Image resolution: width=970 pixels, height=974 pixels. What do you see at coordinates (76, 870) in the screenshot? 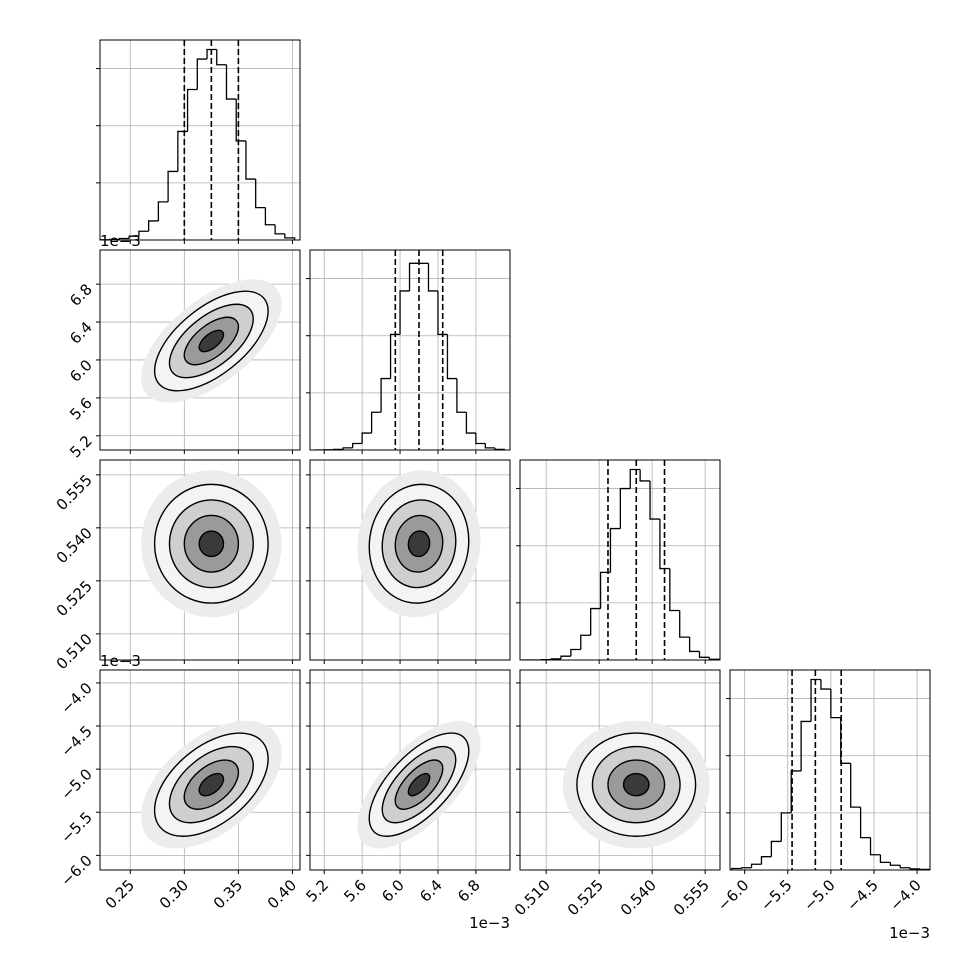
I see `y-tick-label: −6.0` at bounding box center [76, 870].